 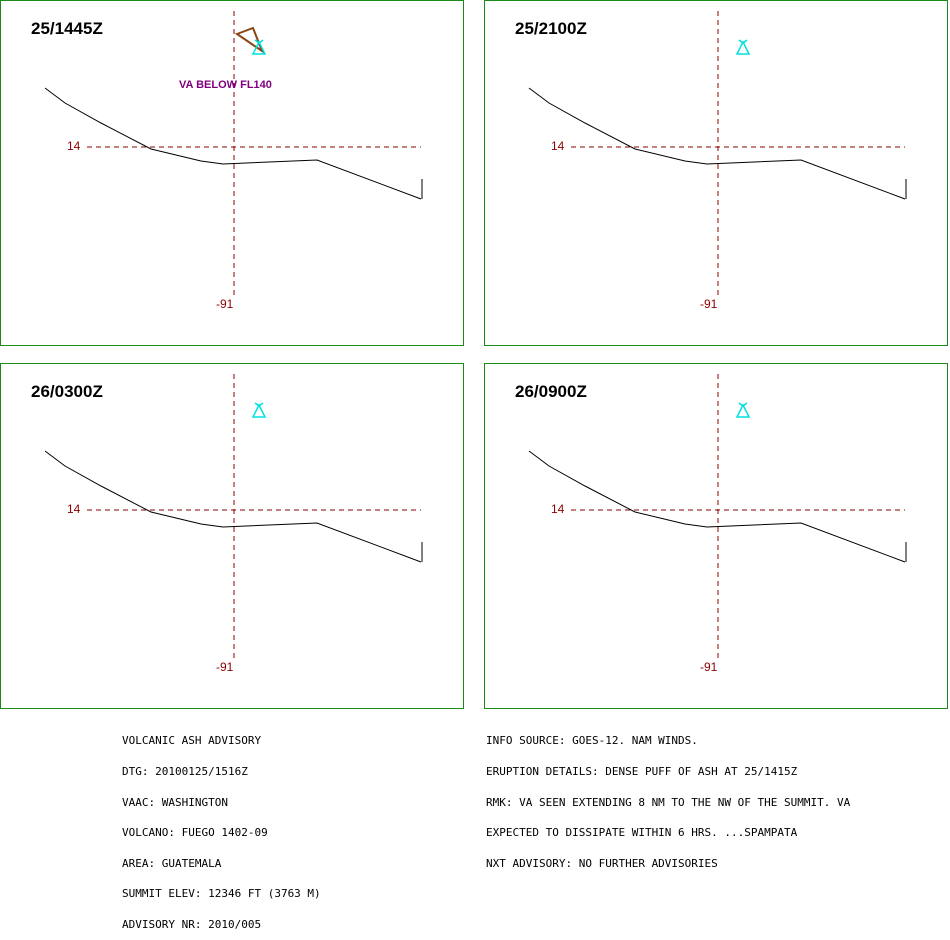 What do you see at coordinates (602, 863) in the screenshot?
I see `advisory-line: NXT ADVISORY: NO FURTHER ADVISORIES` at bounding box center [602, 863].